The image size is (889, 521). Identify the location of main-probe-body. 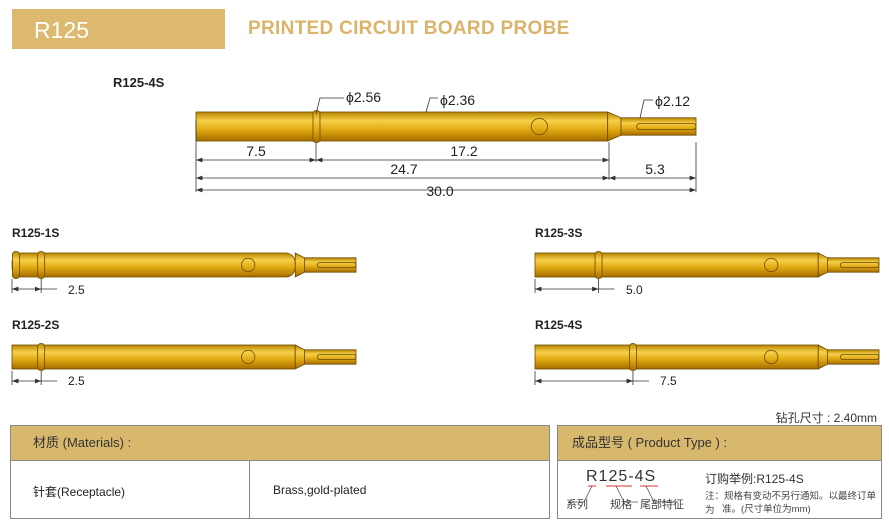
(402, 126).